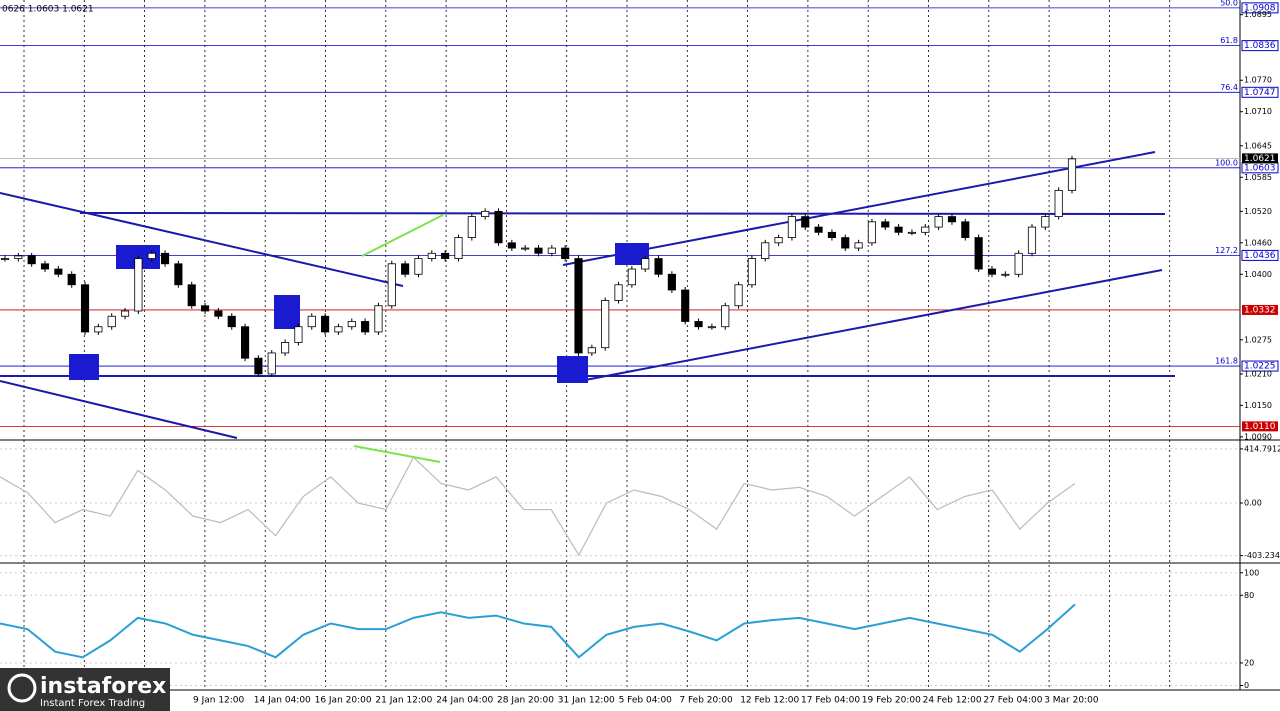 The height and width of the screenshot is (711, 1280). What do you see at coordinates (1249, 662) in the screenshot?
I see `y-tick-label: 20` at bounding box center [1249, 662].